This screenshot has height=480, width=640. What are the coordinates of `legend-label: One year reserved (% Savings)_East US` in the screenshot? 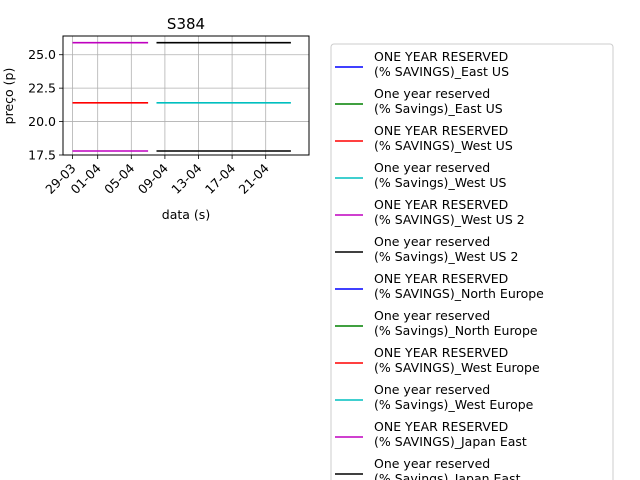 It's located at (438, 101).